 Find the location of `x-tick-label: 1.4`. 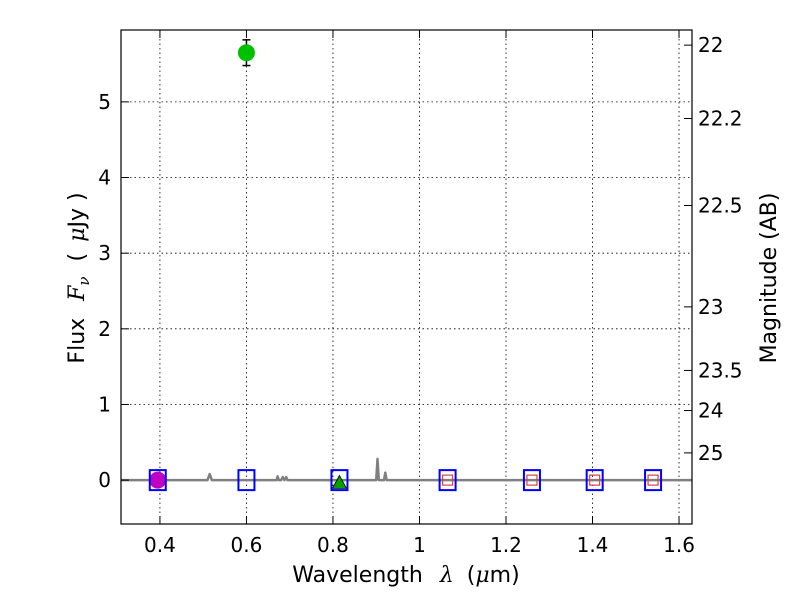

x-tick-label: 1.4 is located at coordinates (593, 545).